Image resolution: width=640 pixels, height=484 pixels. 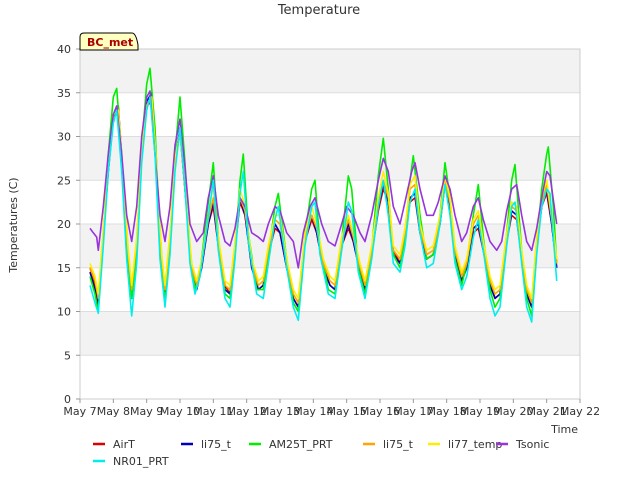 I want to click on legend-item: AM25T_PRT, so click(x=291, y=444).